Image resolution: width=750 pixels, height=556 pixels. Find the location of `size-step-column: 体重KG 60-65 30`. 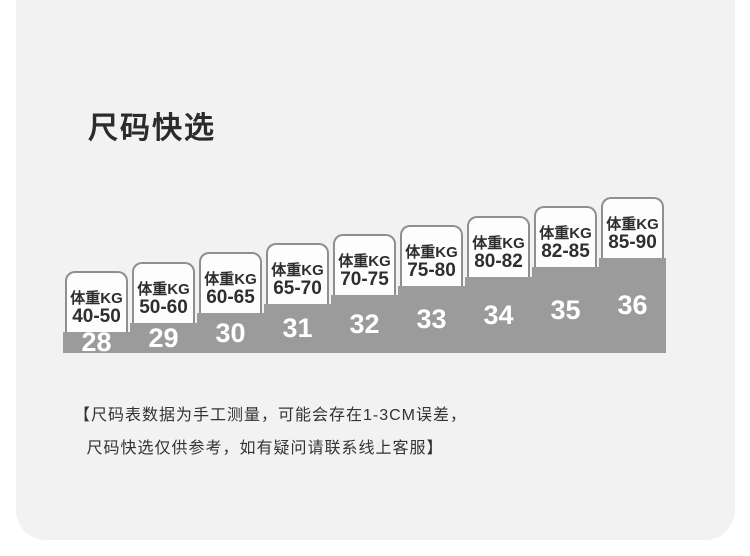

size-step-column: 体重KG 60-65 30 is located at coordinates (230, 302).